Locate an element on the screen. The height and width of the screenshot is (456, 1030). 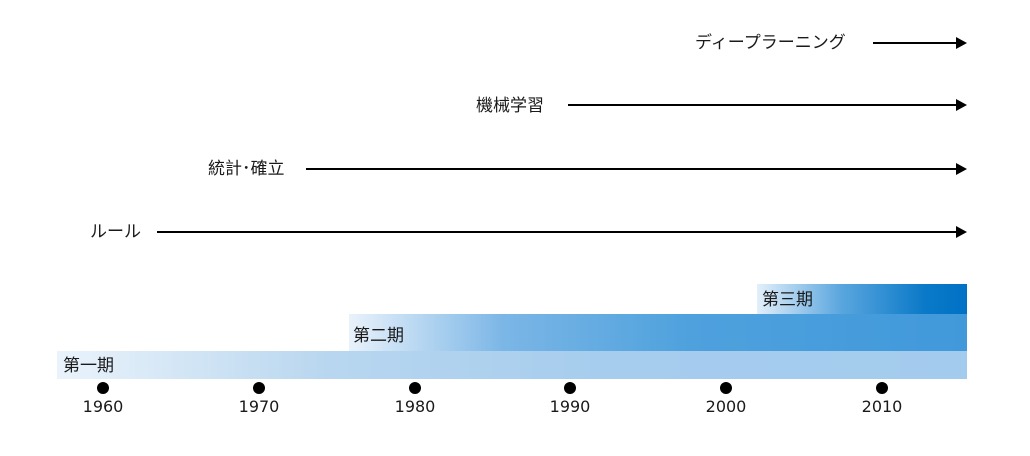
period-label-3: 第三期 is located at coordinates (787, 300).